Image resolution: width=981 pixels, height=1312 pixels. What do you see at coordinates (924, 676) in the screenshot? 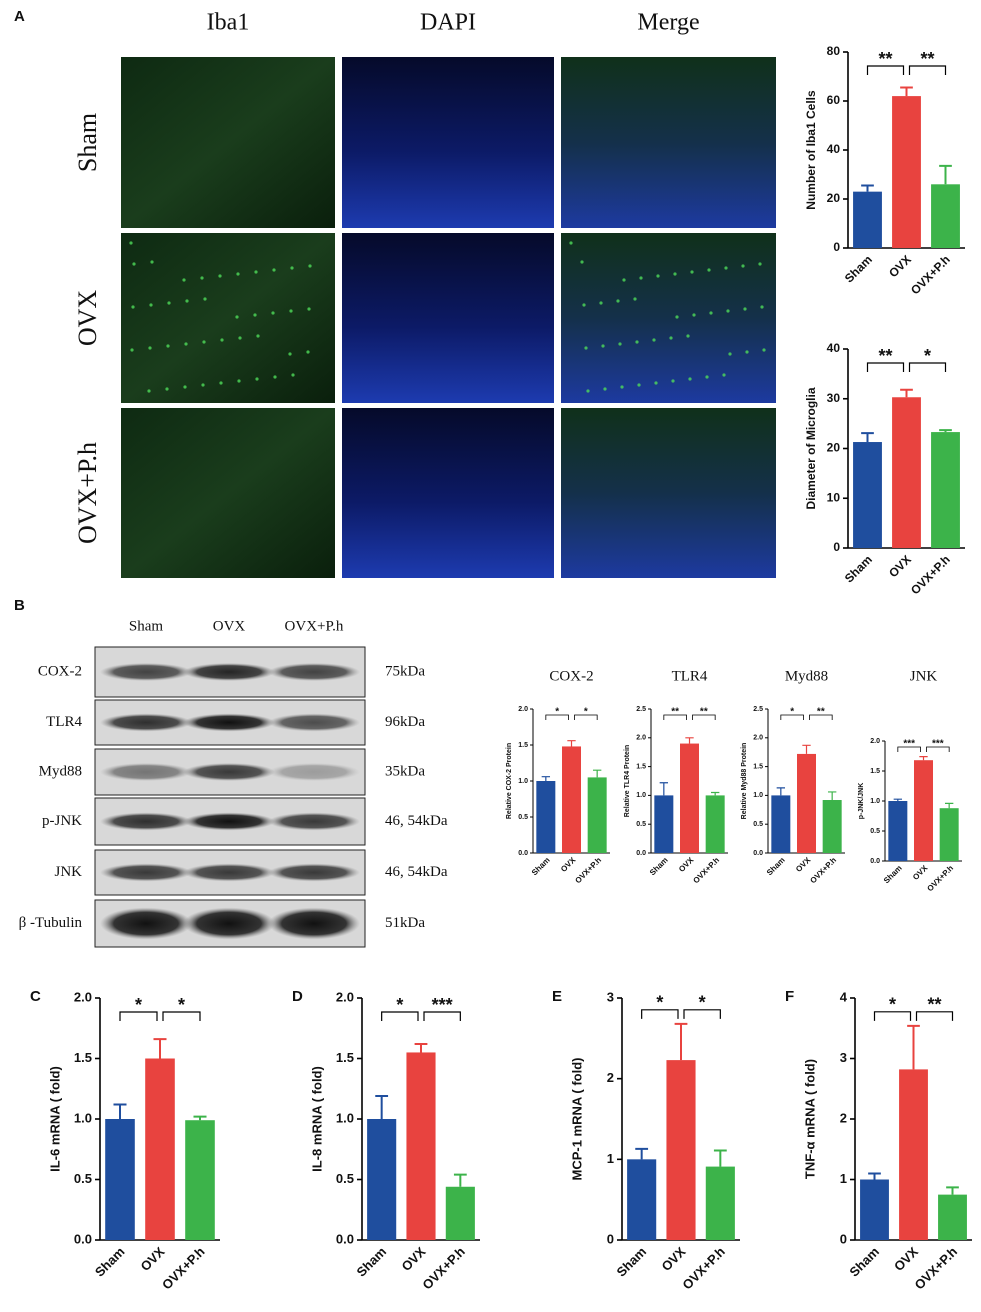
I see `chart-title: JNK` at bounding box center [924, 676].